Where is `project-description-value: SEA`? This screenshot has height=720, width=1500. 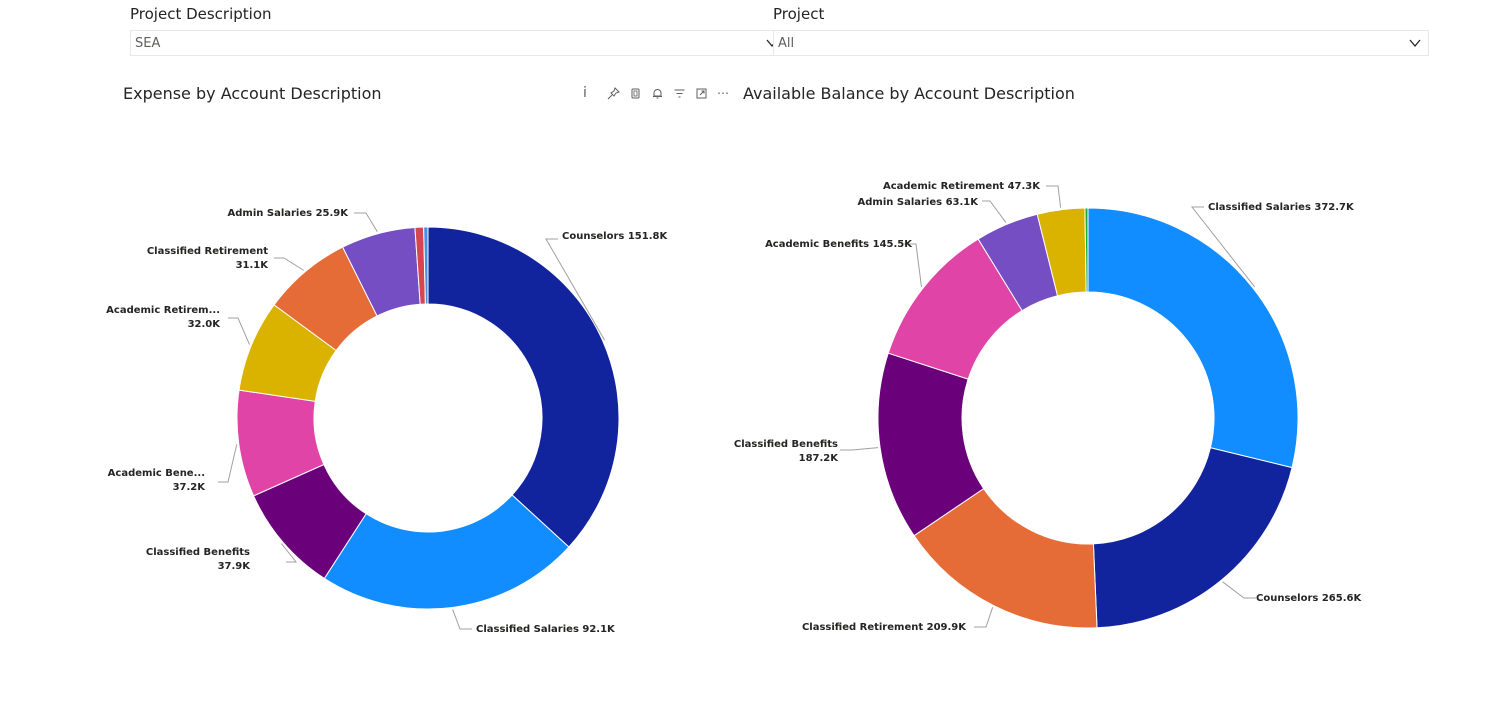 project-description-value: SEA is located at coordinates (148, 43).